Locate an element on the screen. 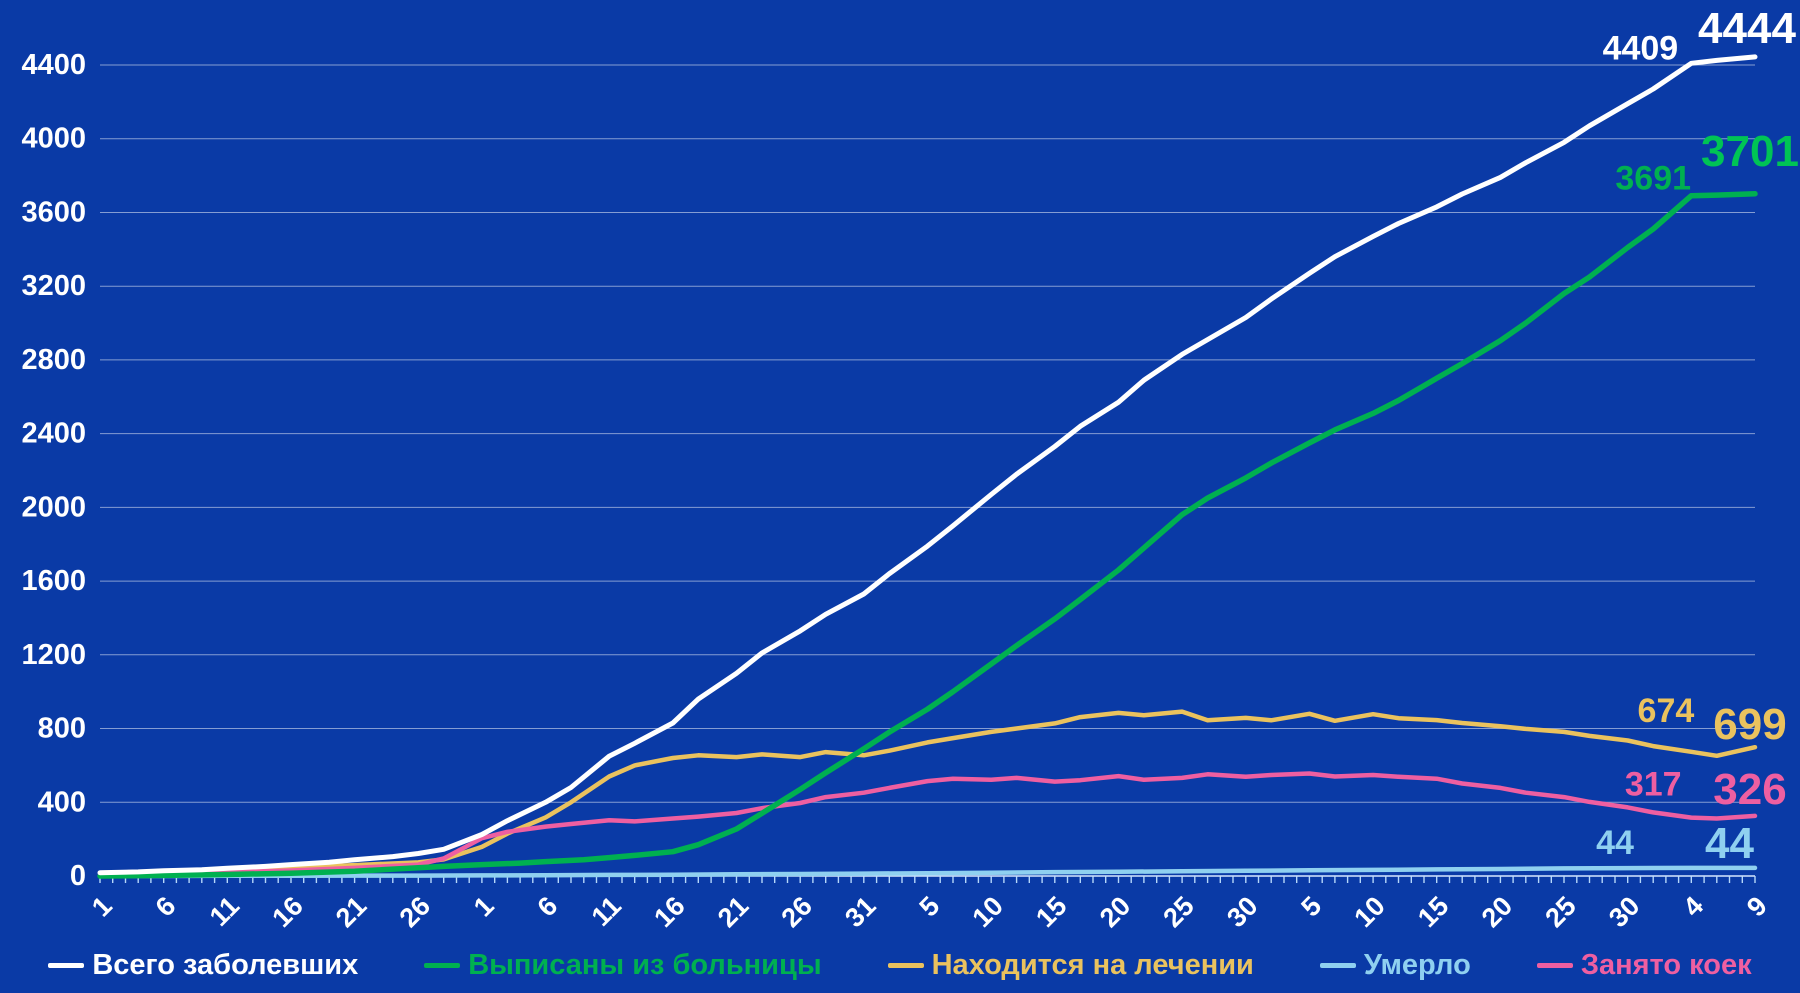 Image resolution: width=1800 pixels, height=993 pixels. legend-label-beds: Занято коек is located at coordinates (1666, 964).